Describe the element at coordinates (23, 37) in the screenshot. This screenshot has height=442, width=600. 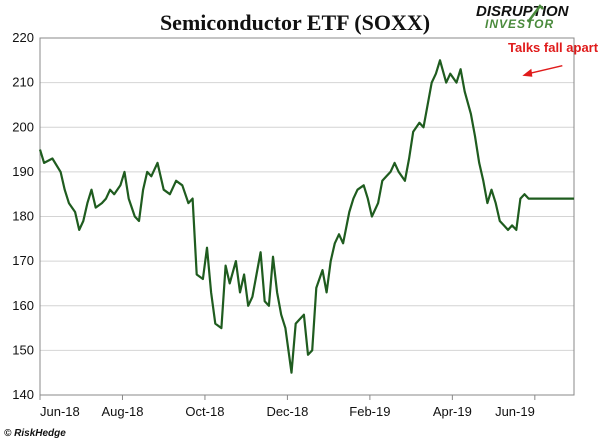
I see `y-tick-label: 220` at that location.